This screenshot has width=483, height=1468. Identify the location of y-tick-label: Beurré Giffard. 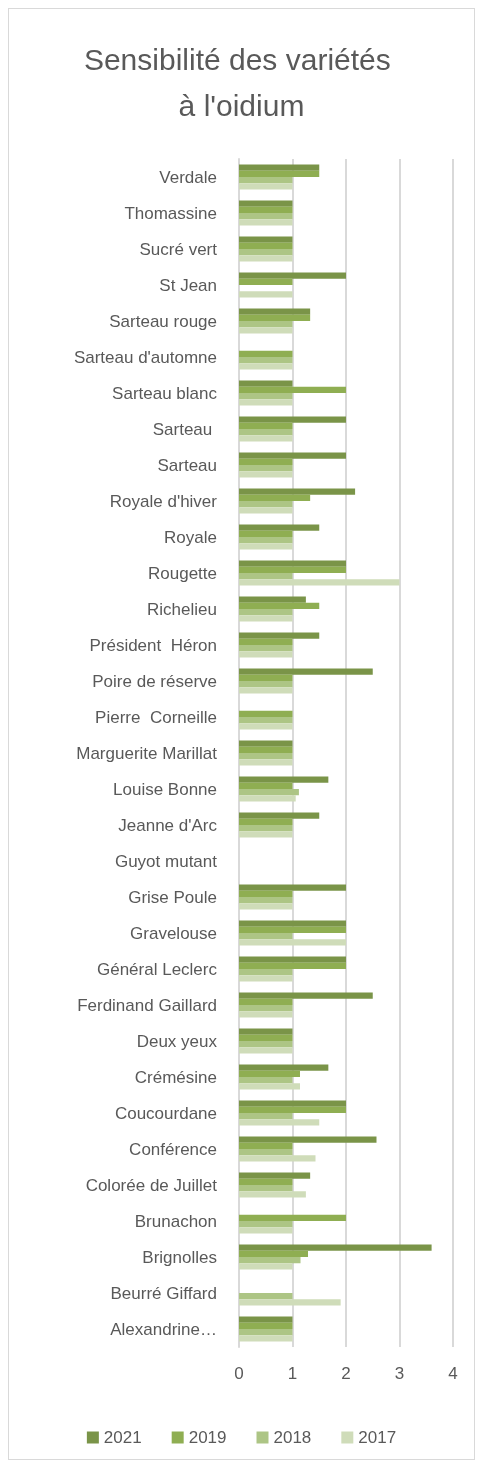
(163, 1293).